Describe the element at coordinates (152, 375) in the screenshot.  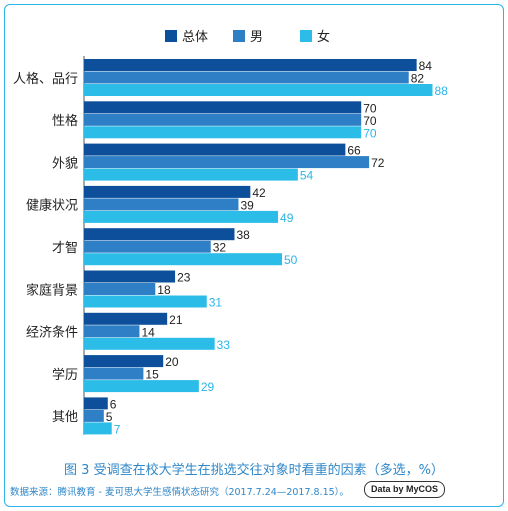
I see `data-label: 15` at that location.